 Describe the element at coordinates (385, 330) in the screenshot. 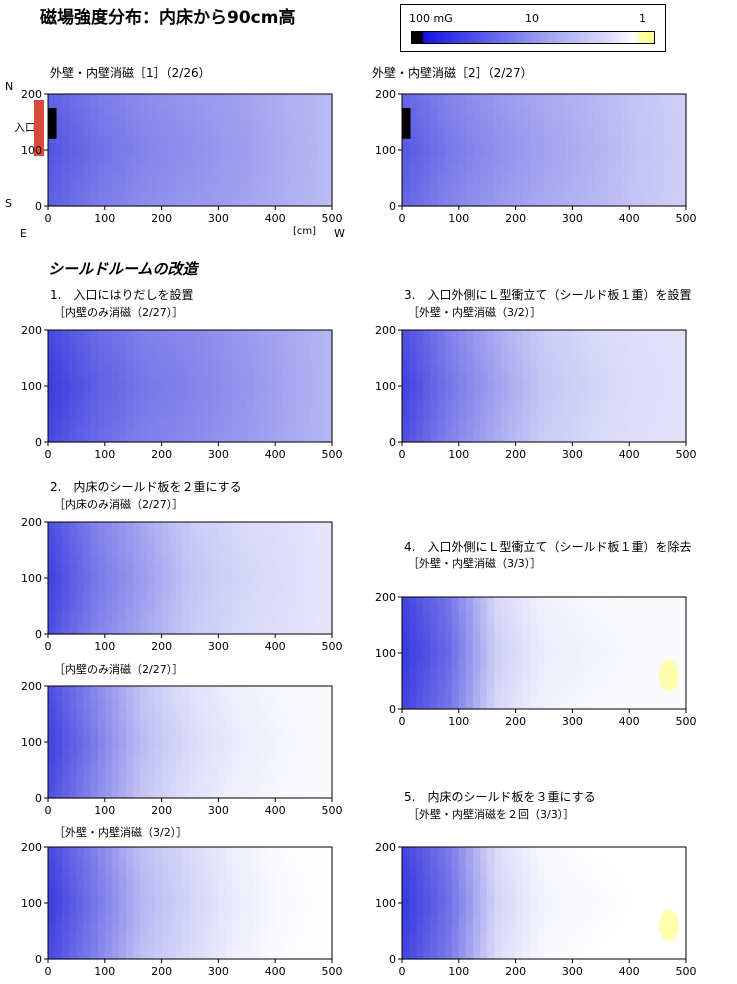

I see `y-tick-label: 200` at that location.